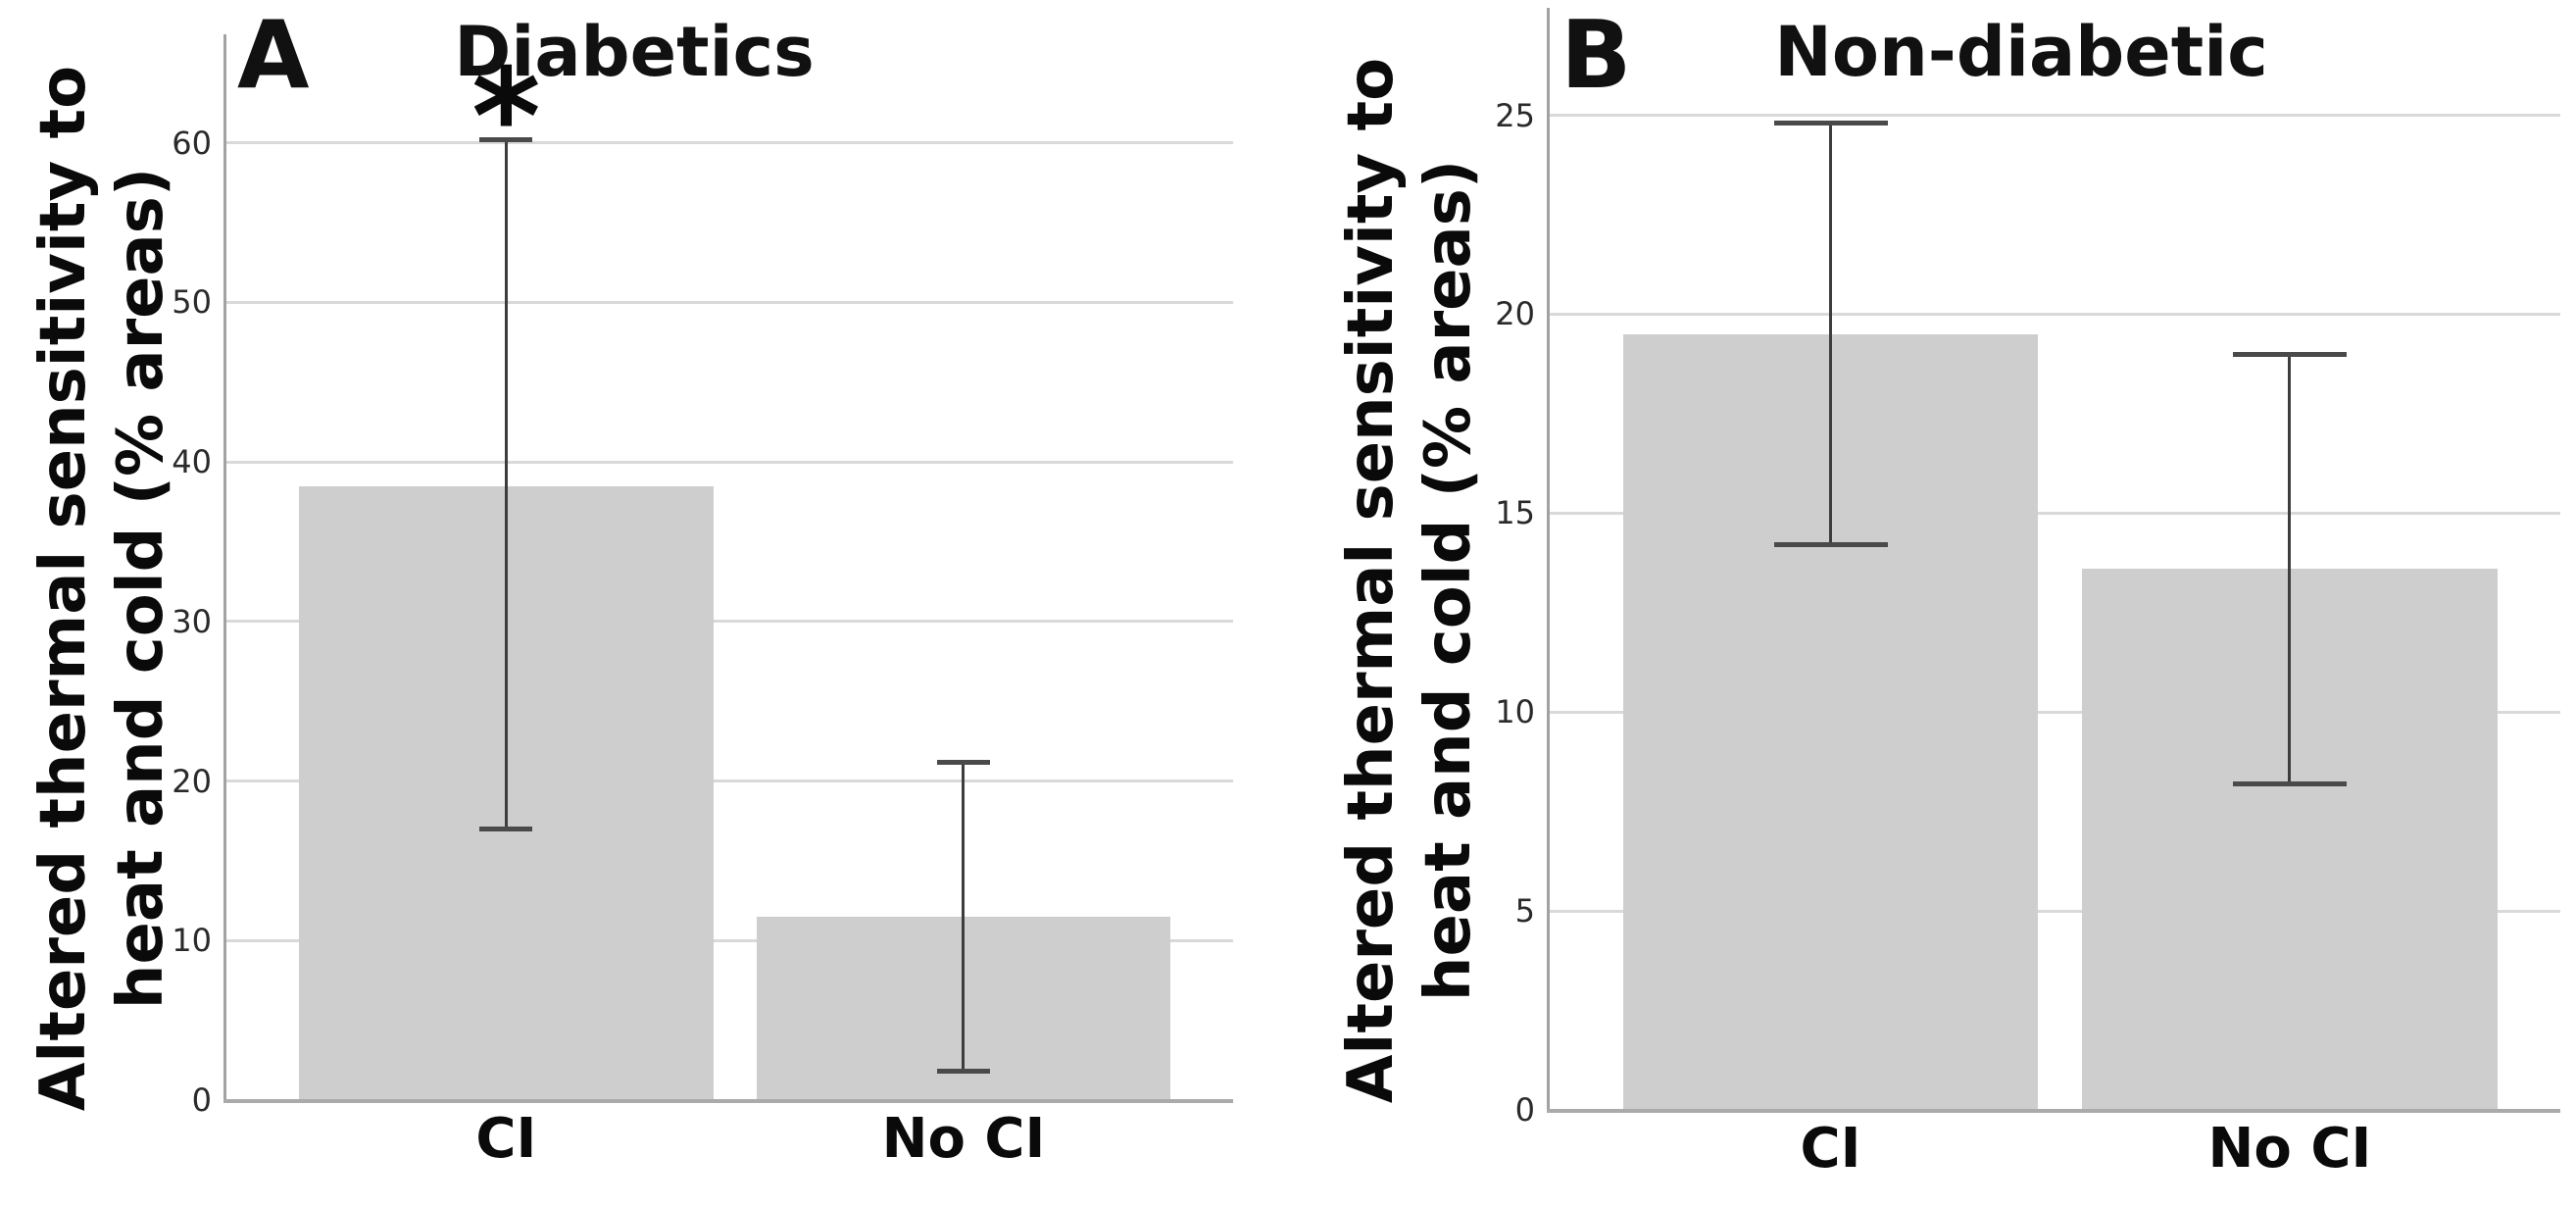 The width and height of the screenshot is (2576, 1206). I want to click on panel-b-error-bar-ci, so click(1831, 334).